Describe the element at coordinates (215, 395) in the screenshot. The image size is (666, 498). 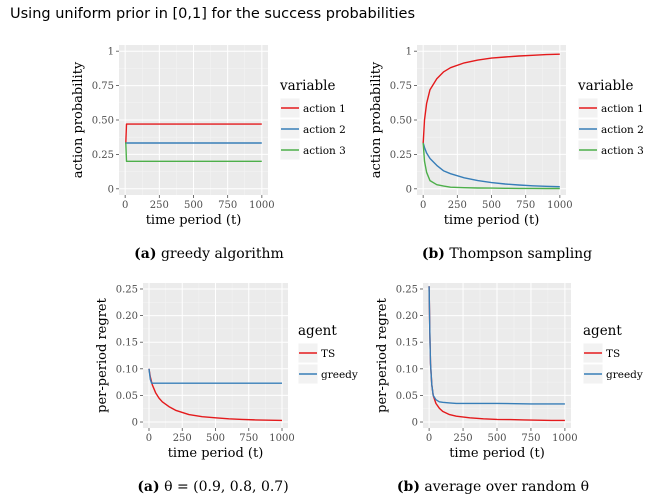
I see `series-line-TS` at that location.